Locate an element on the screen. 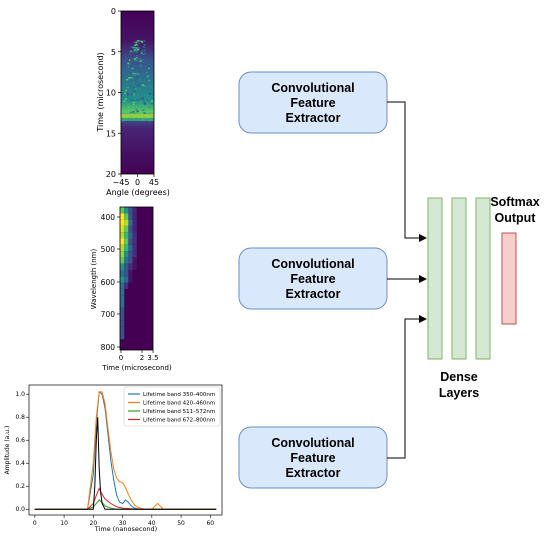 This screenshot has height=542, width=550. legend-label-3: Lifetime band 672–800nm is located at coordinates (179, 421).